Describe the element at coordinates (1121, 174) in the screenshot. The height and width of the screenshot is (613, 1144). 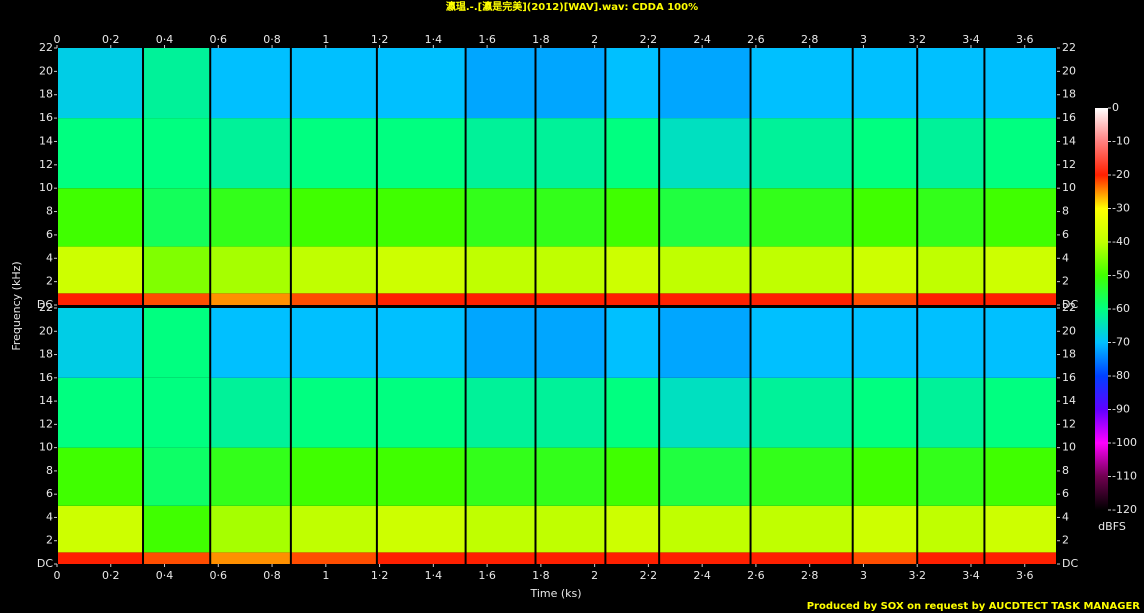
I see `colorbar-tick-label: -20` at that location.